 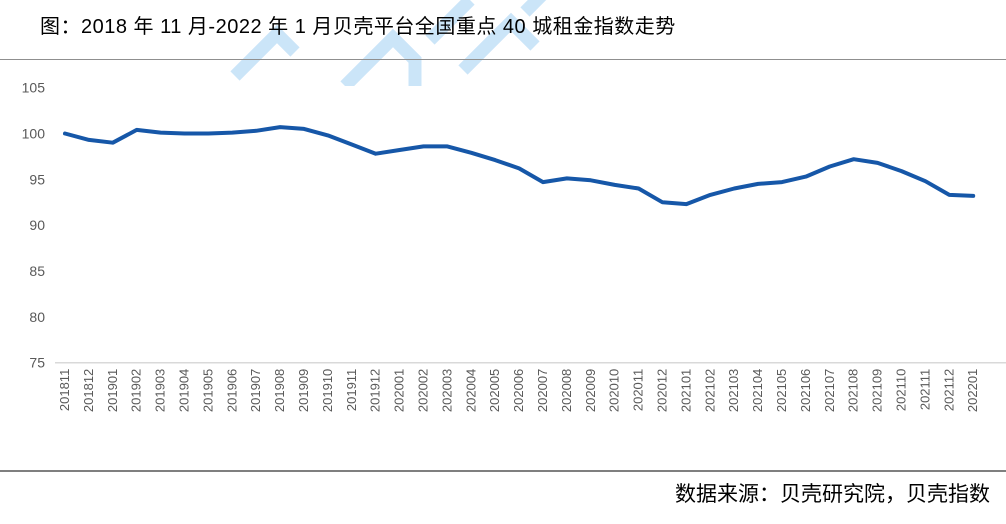 I want to click on x-axis-tick-label: 201906, so click(x=231, y=390).